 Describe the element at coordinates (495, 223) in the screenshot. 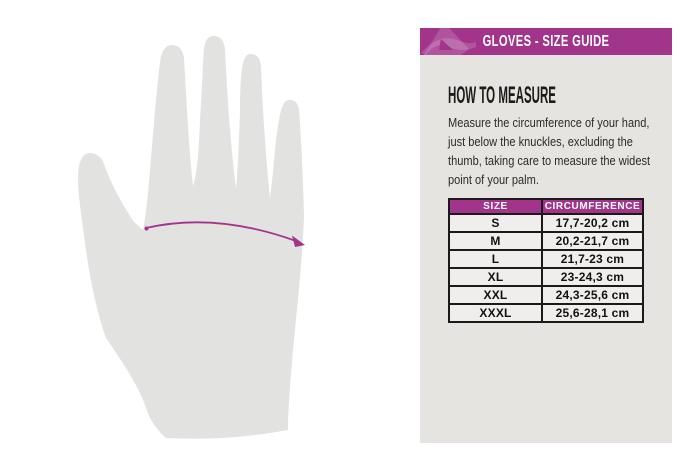

I see `size-cell: S` at that location.